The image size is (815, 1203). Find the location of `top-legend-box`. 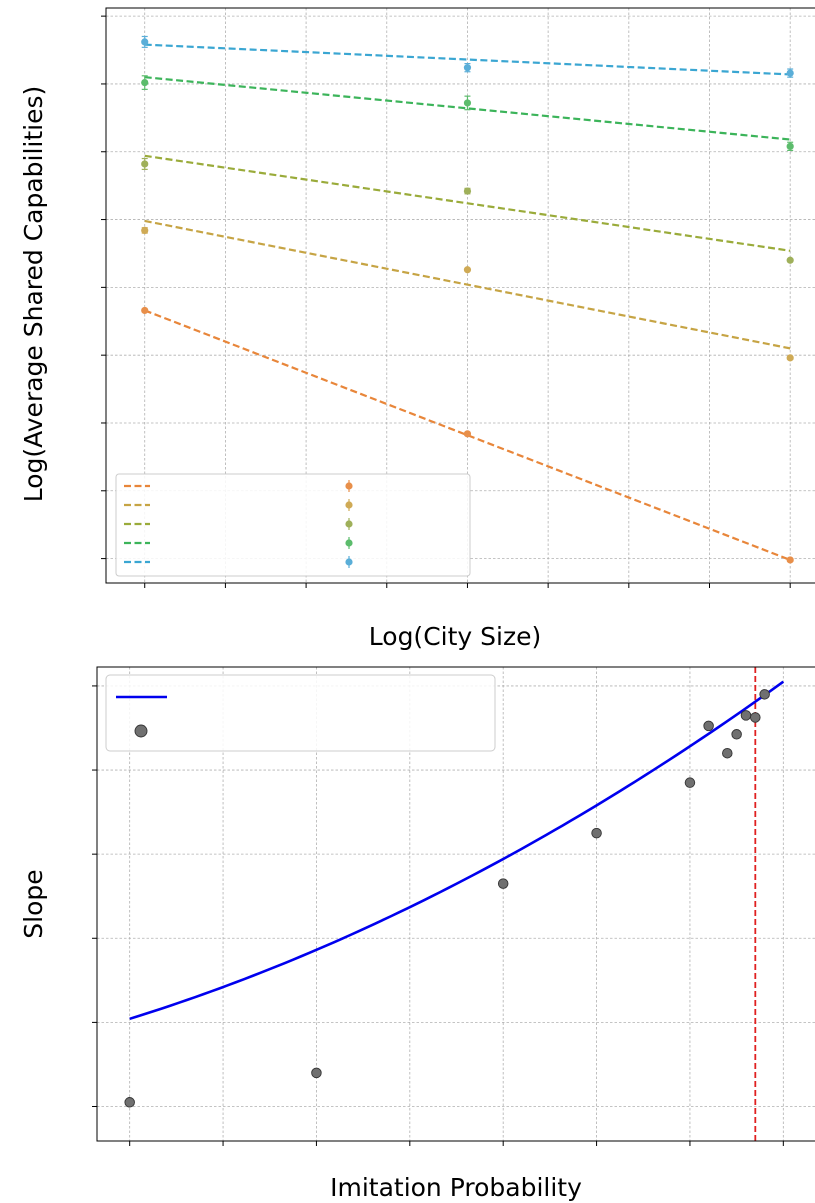

top-legend-box is located at coordinates (293, 525).